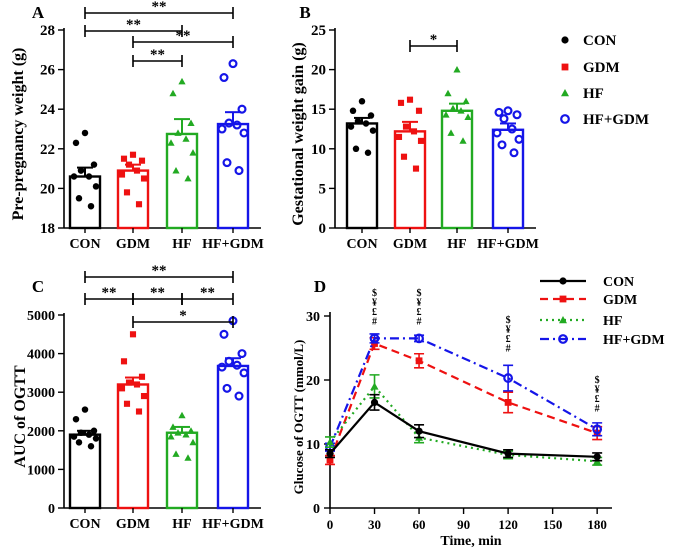 Image resolution: width=685 pixels, height=550 pixels. What do you see at coordinates (318, 71) in the screenshot?
I see `y-tick-label: 20` at bounding box center [318, 71].